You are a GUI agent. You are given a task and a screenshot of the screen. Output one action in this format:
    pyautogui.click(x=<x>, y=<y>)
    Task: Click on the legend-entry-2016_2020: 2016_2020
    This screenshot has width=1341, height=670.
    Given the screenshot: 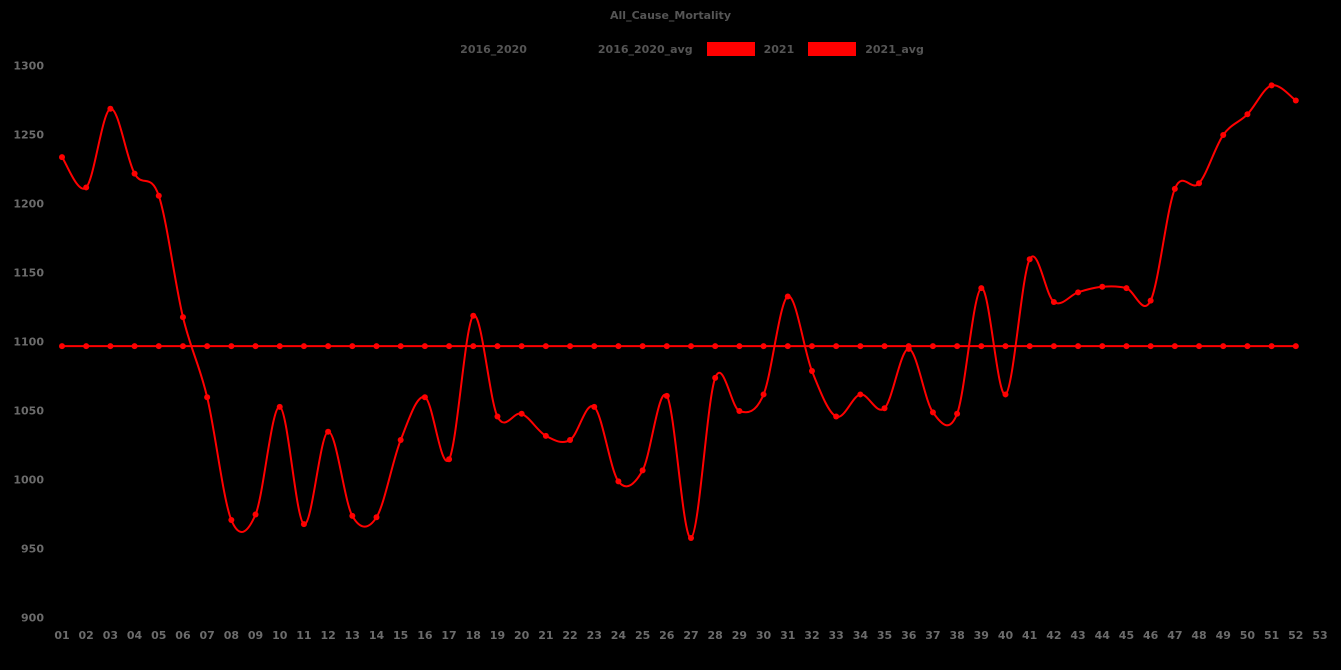 What is the action you would take?
    pyautogui.click(x=465, y=49)
    